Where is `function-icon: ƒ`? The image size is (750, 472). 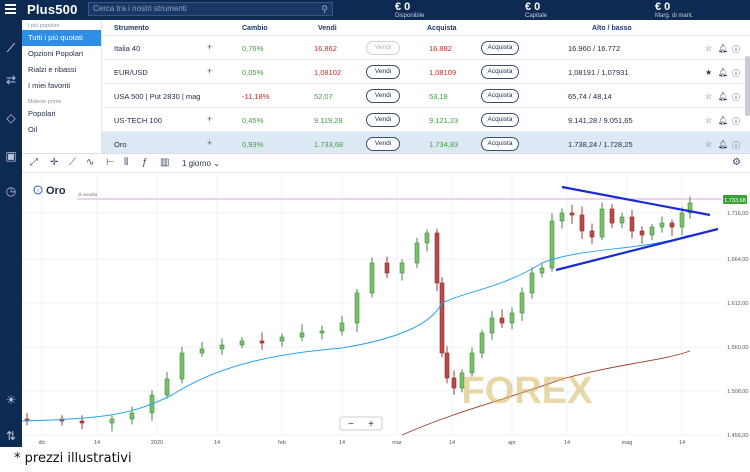 function-icon: ƒ is located at coordinates (145, 162).